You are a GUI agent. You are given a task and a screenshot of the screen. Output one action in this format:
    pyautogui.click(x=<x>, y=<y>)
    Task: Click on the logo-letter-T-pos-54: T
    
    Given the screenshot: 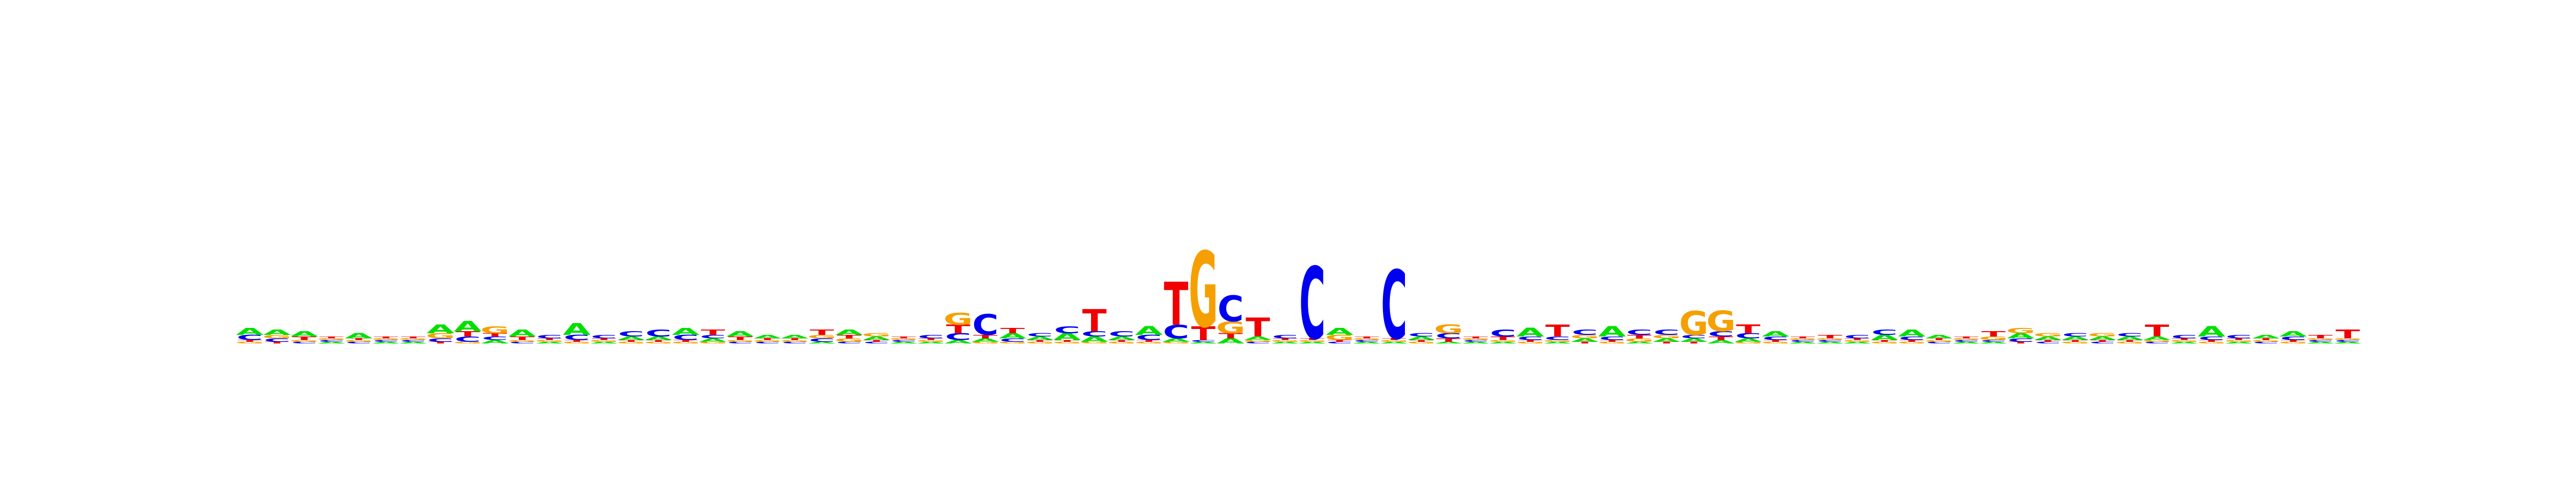 What is the action you would take?
    pyautogui.click(x=1693, y=342)
    